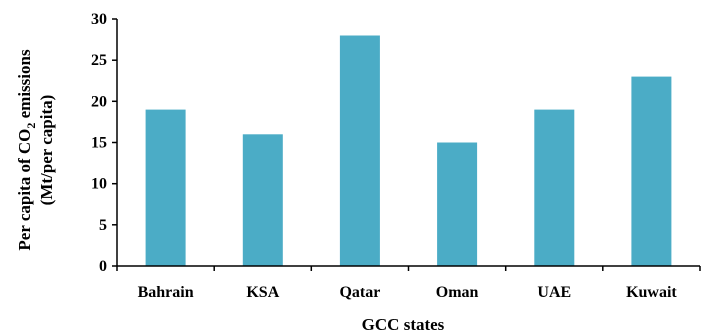  I want to click on y-tick-label: 30, so click(99, 19).